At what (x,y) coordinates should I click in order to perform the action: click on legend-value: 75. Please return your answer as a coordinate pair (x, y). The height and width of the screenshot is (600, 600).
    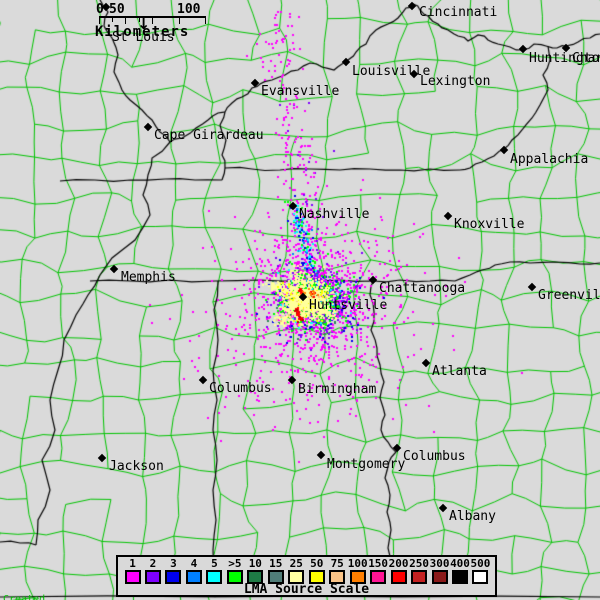
    Looking at the image, I should click on (337, 563).